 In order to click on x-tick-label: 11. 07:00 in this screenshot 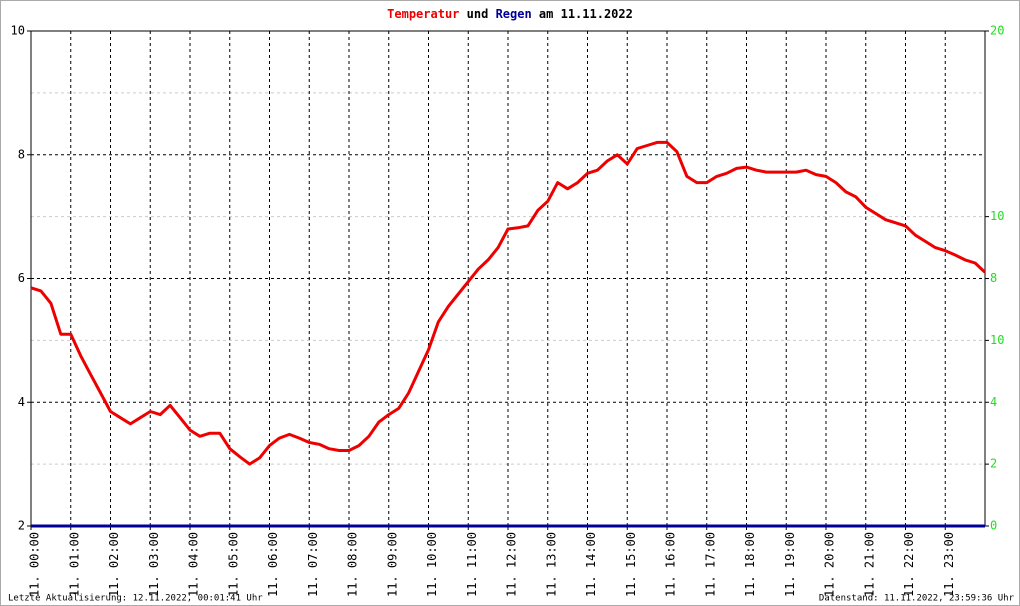, I will do `click(313, 564)`.